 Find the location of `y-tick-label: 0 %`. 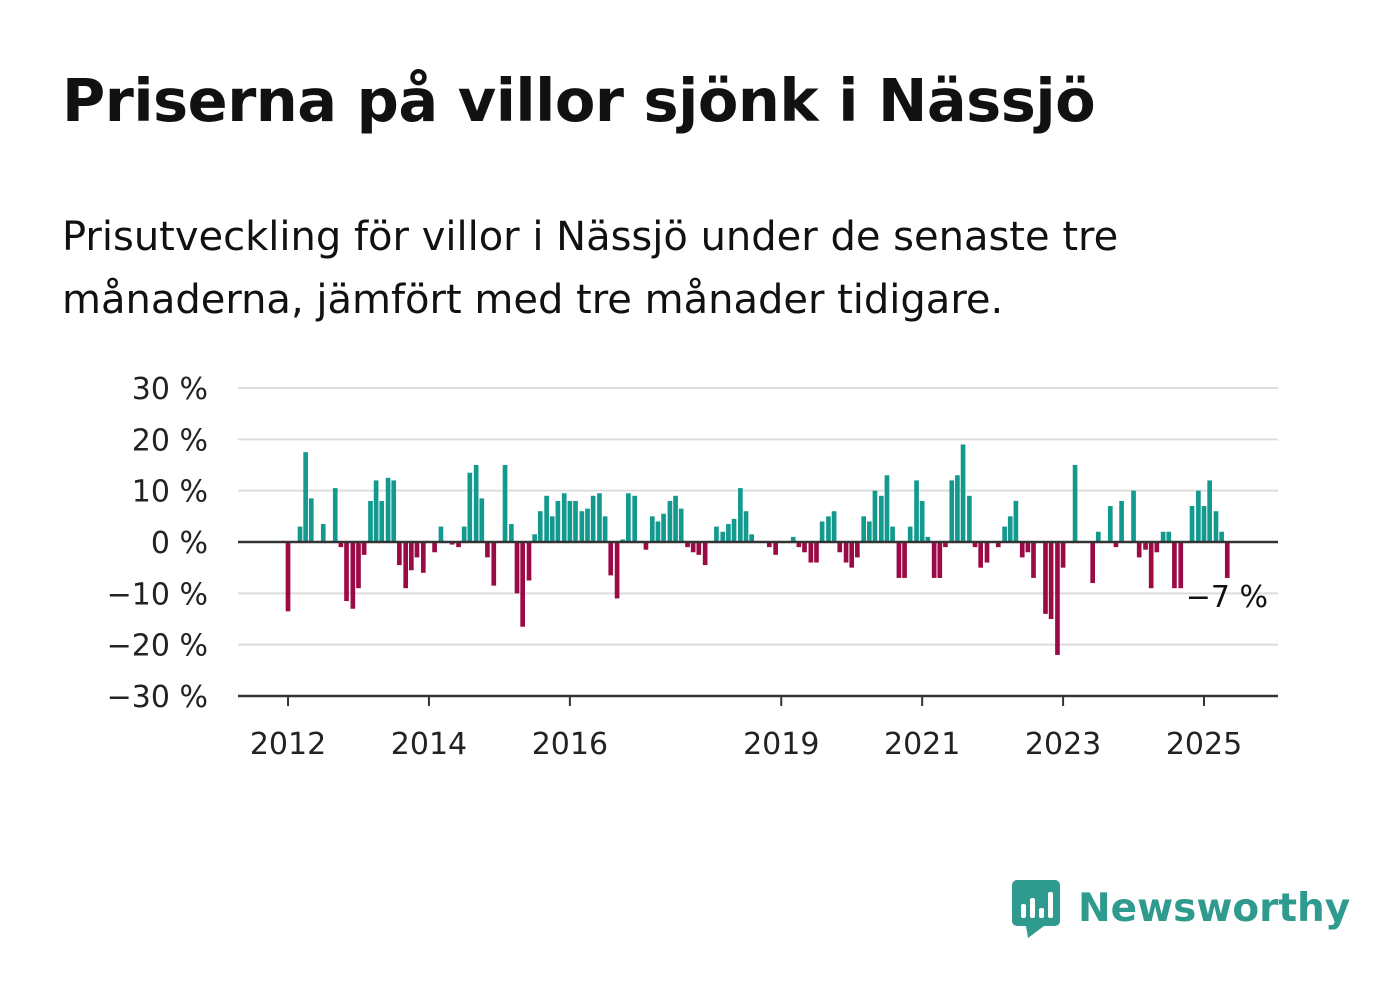

y-tick-label: 0 % is located at coordinates (179, 543).